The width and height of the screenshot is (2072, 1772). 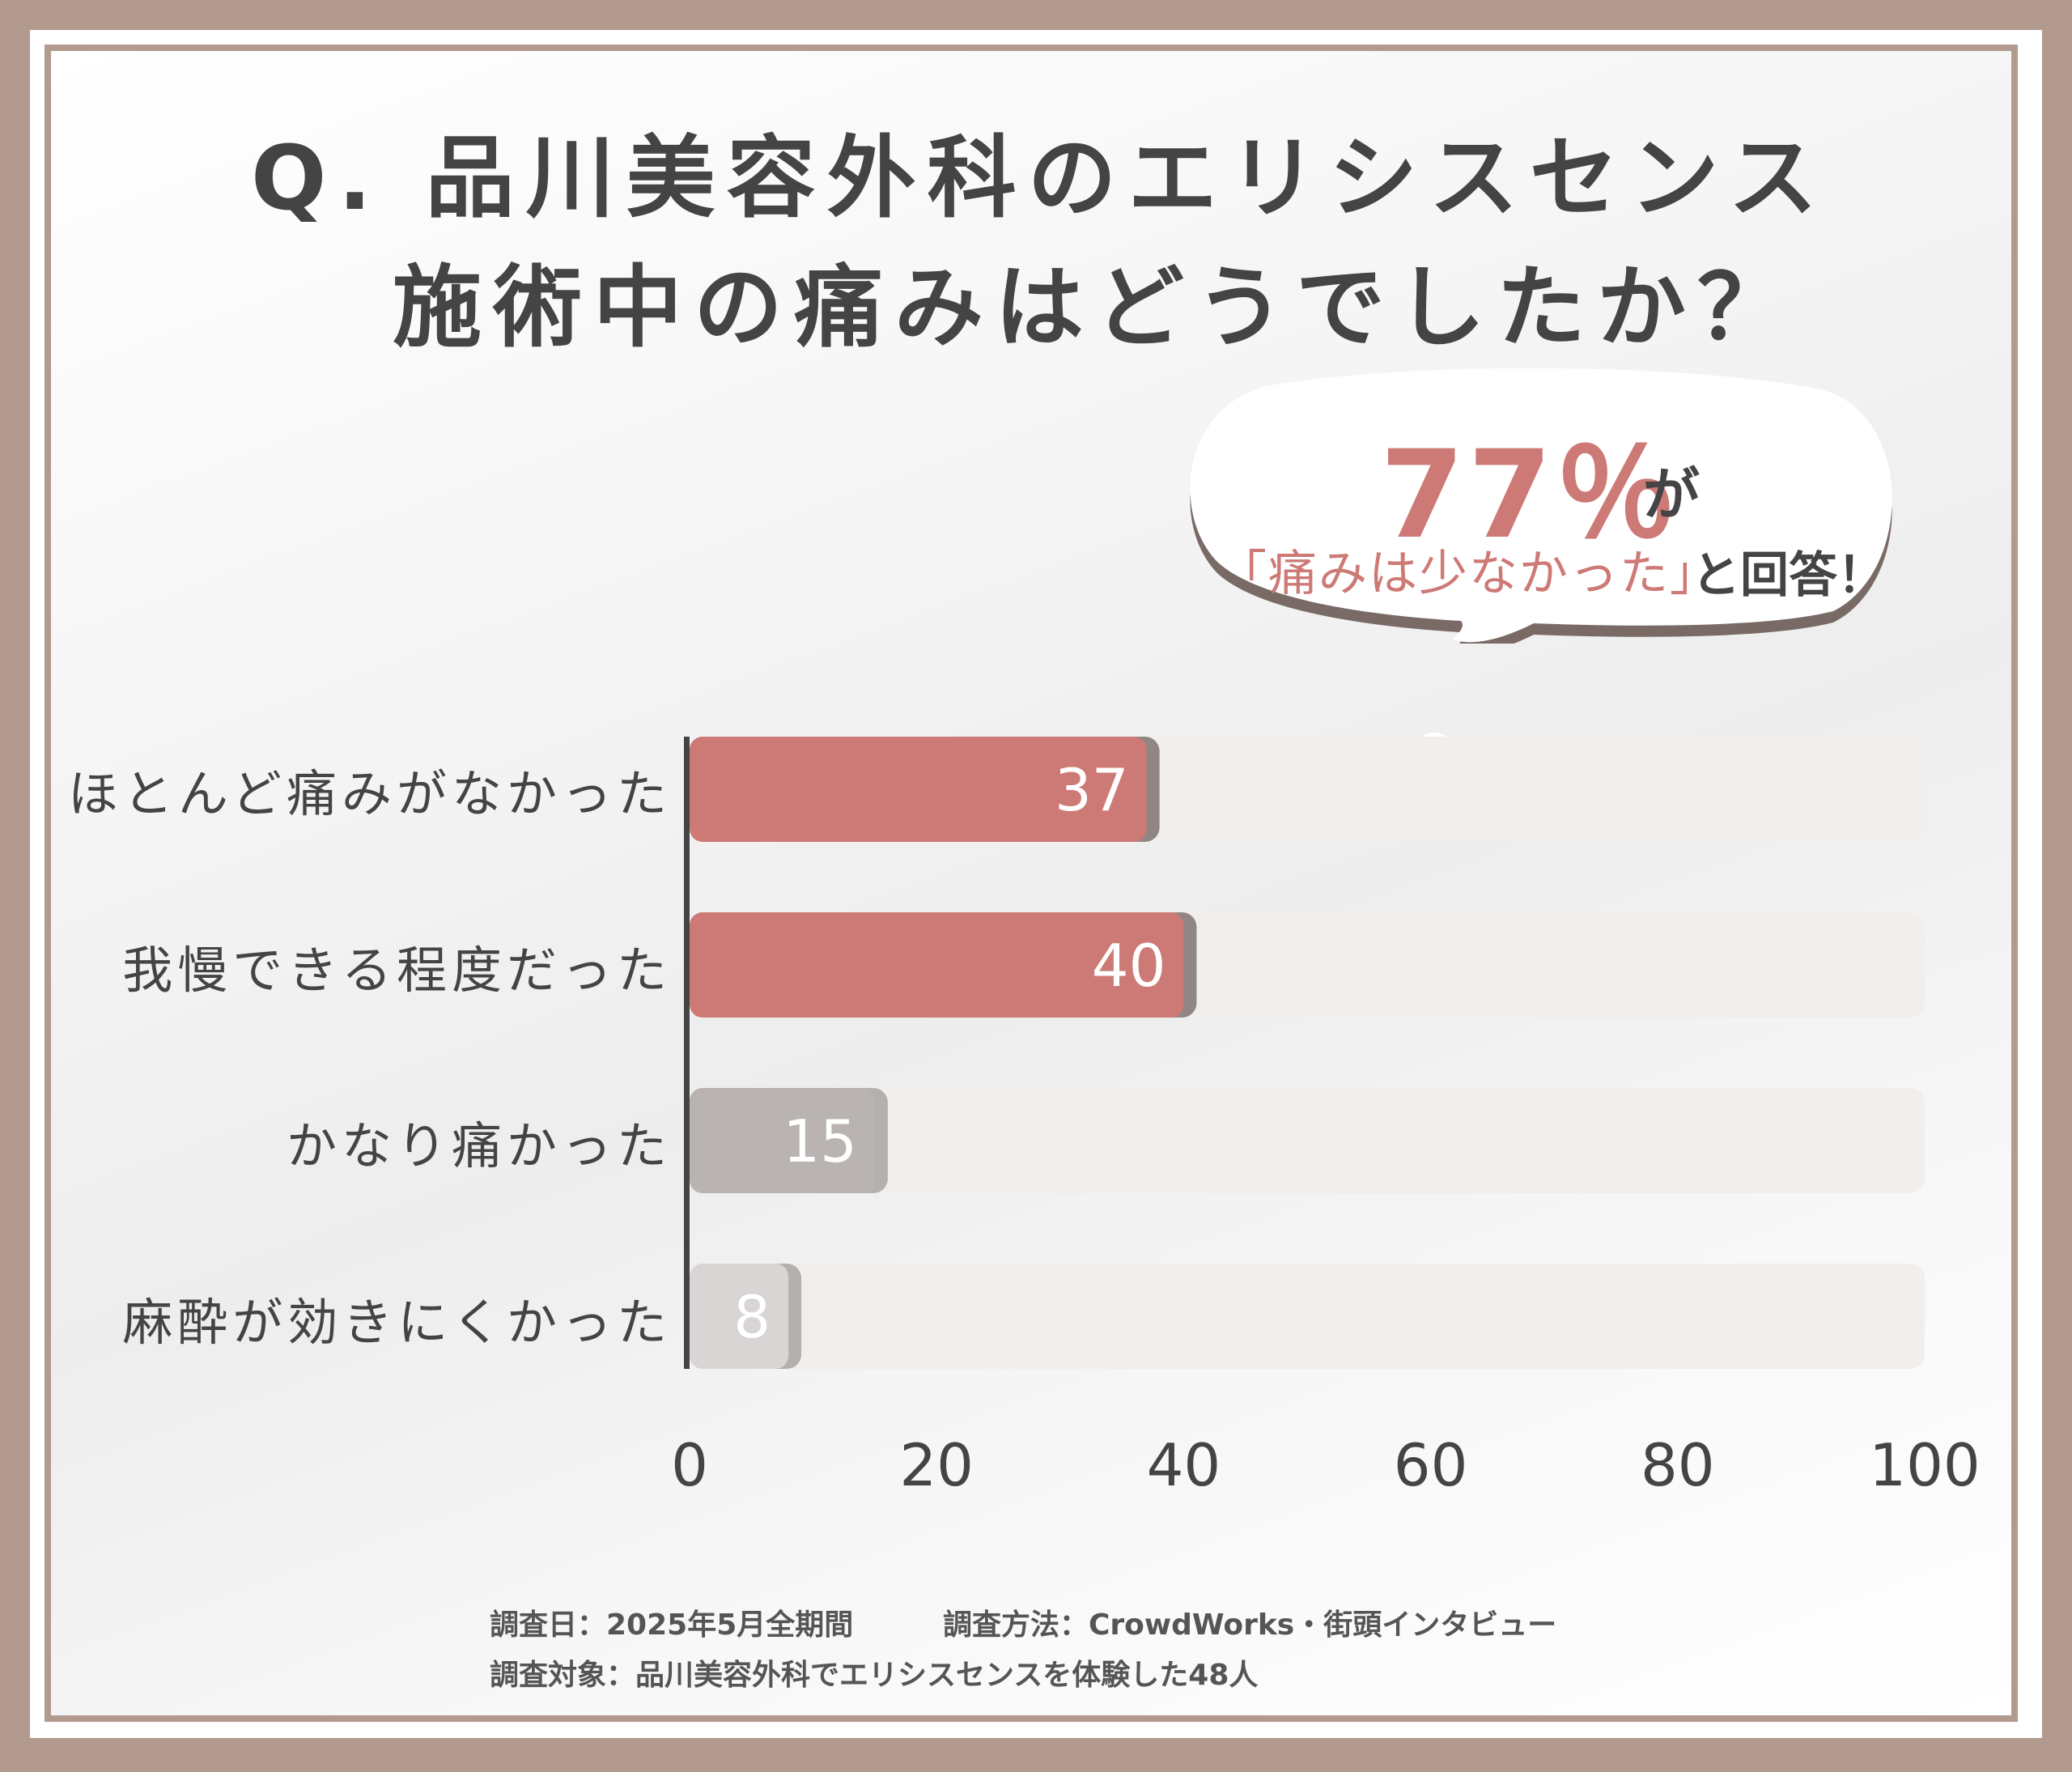 What do you see at coordinates (1184, 1465) in the screenshot?
I see `x-tick-label-2: 40` at bounding box center [1184, 1465].